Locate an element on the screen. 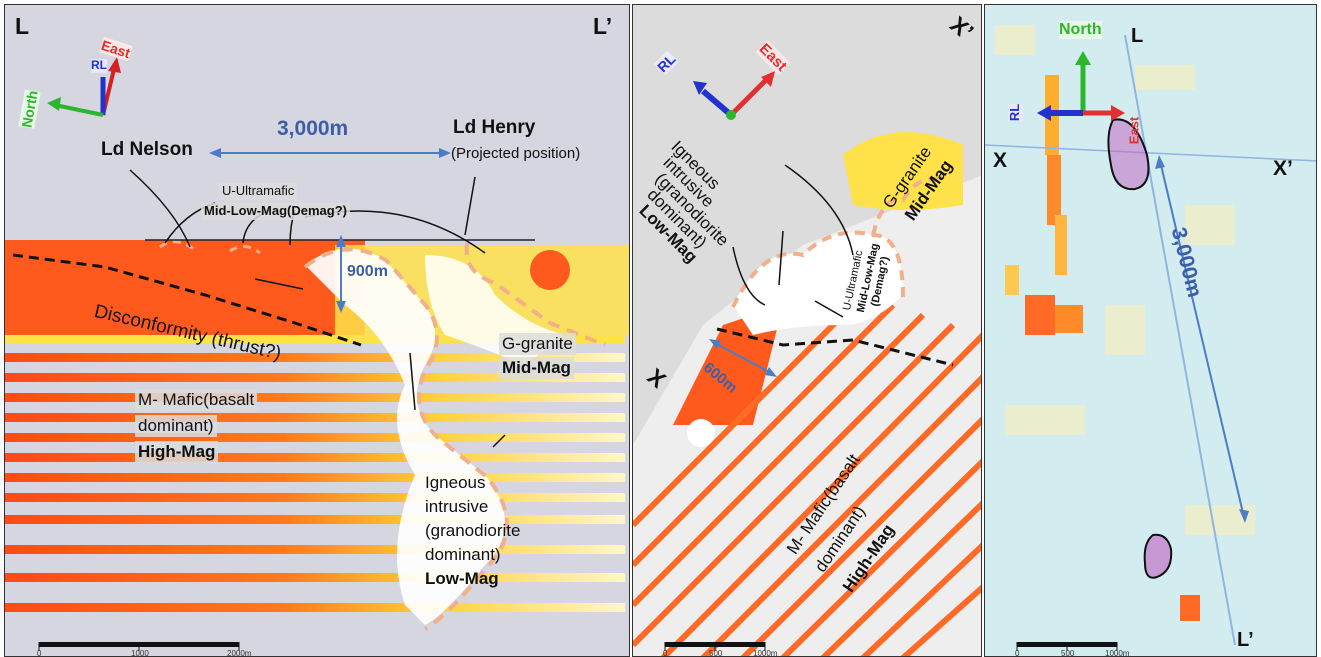 The height and width of the screenshot is (657, 1321). axis-label-east: East is located at coordinates (1134, 130).